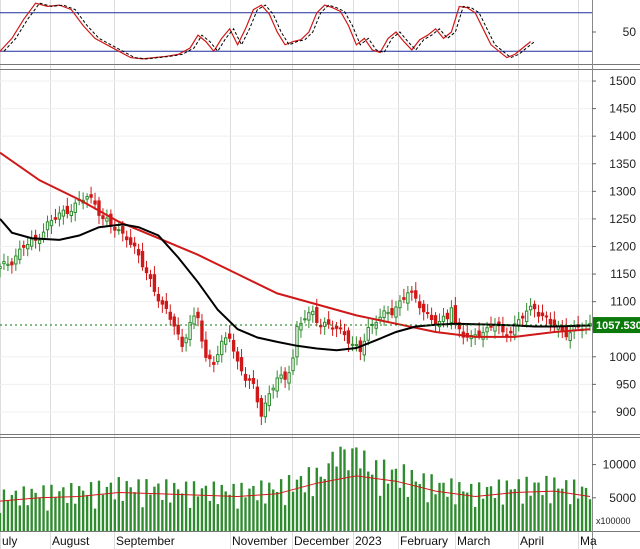 Image resolution: width=640 pixels, height=549 pixels. Describe the element at coordinates (368, 541) in the screenshot. I see `month-label: 2023` at that location.